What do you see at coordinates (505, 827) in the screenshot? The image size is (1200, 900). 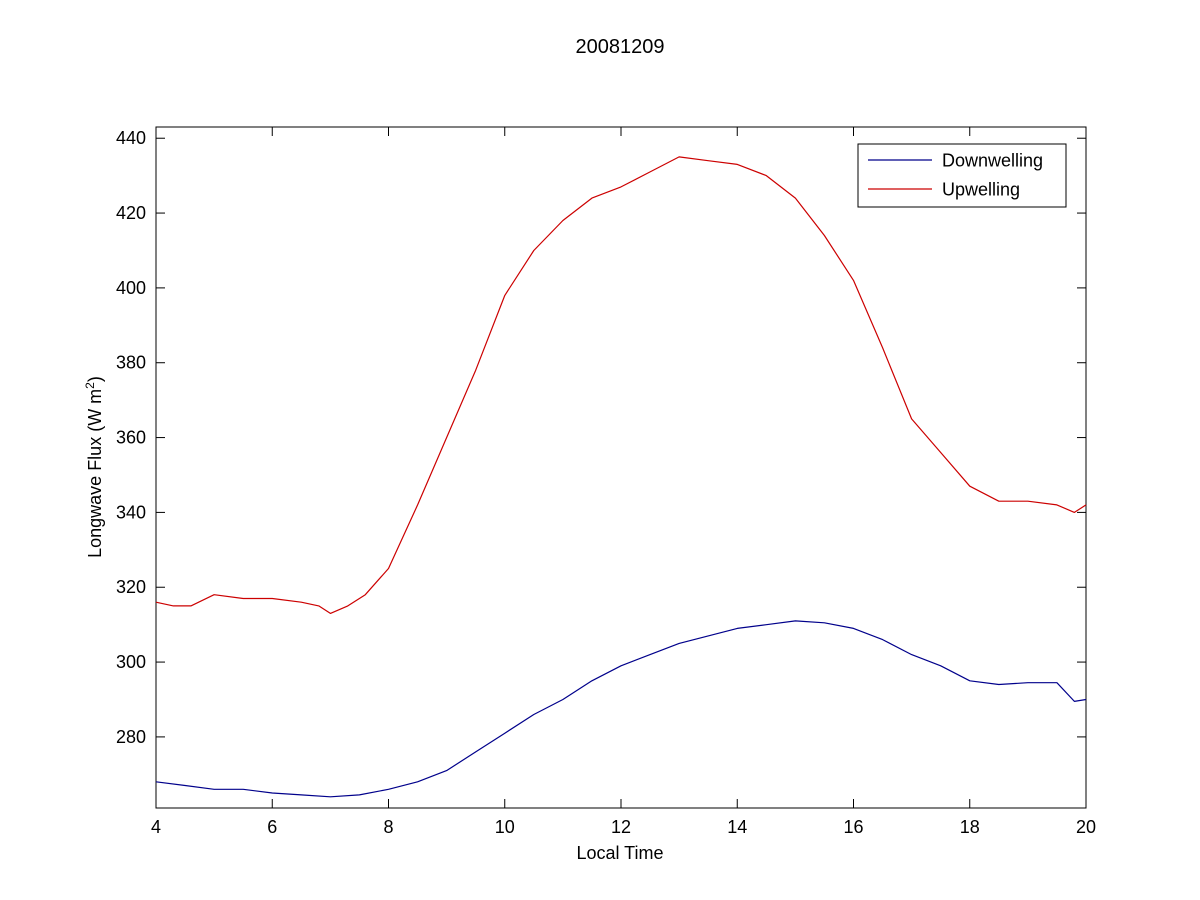 I see `x-tick-label: 10` at bounding box center [505, 827].